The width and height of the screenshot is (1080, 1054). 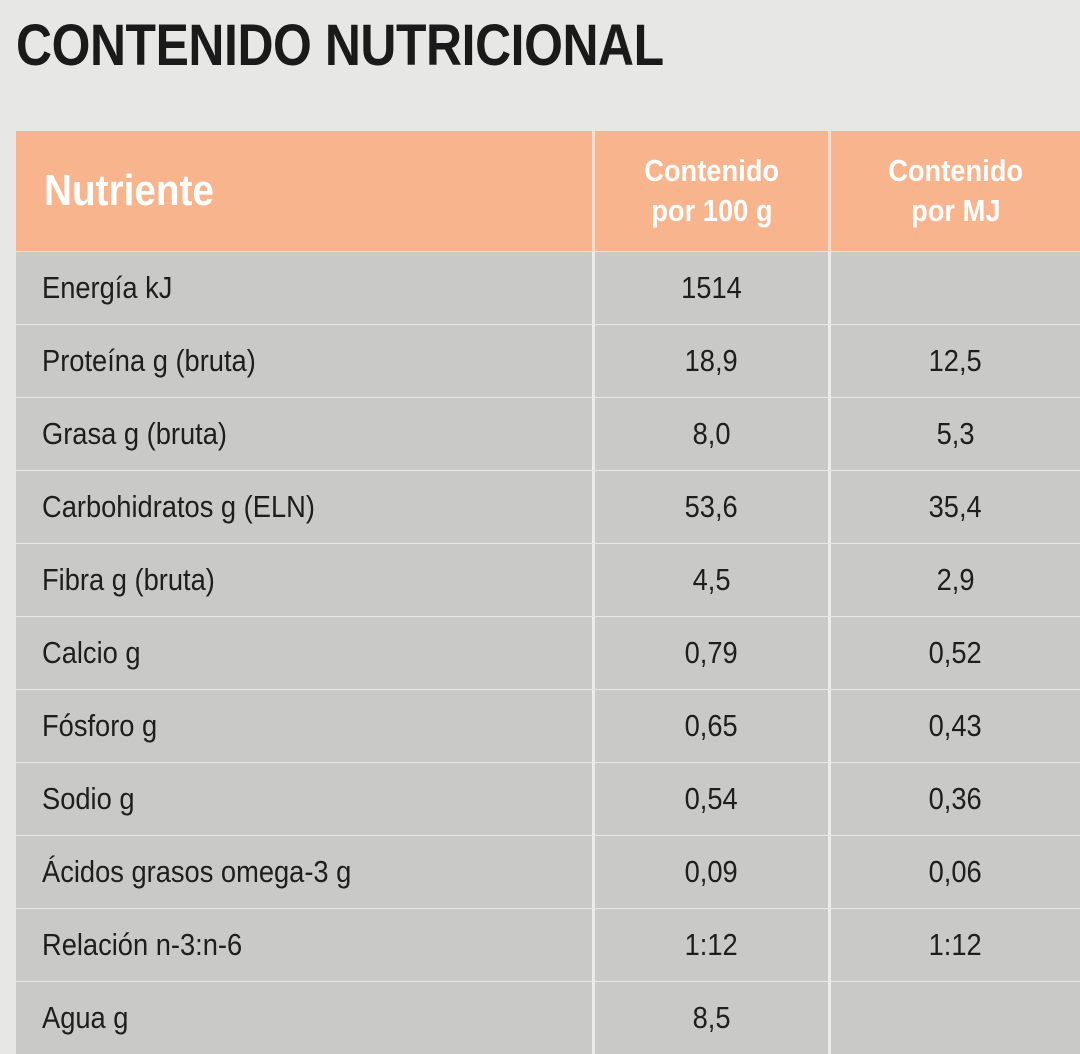 I want to click on row-per-100g-value: 8,0, so click(x=711, y=433).